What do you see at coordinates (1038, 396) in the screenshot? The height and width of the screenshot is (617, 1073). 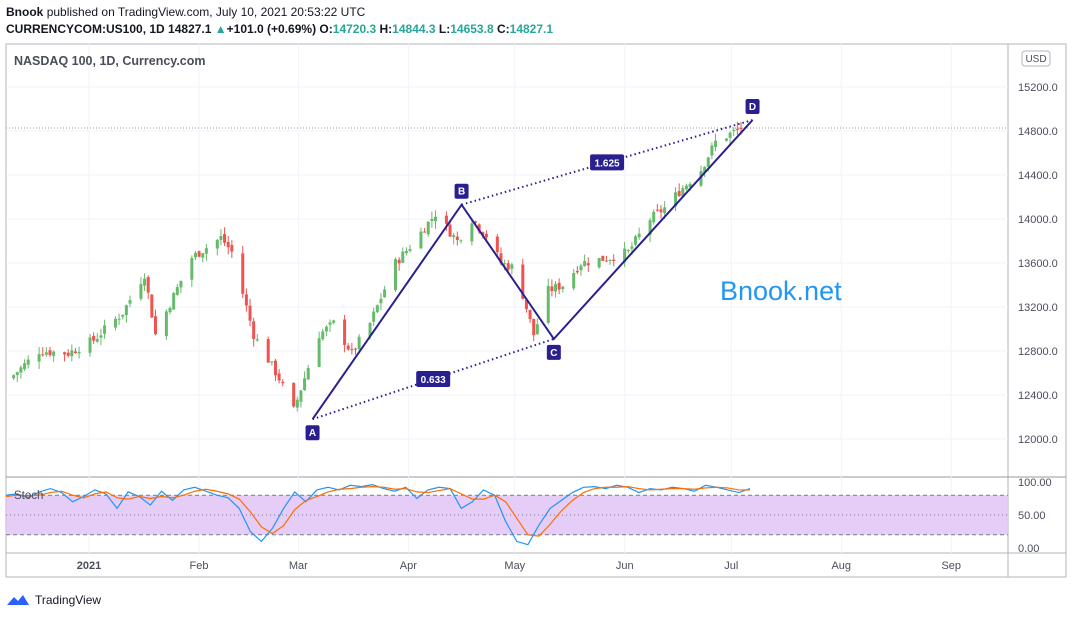 I see `price-tick-label: 12400.0` at bounding box center [1038, 396].